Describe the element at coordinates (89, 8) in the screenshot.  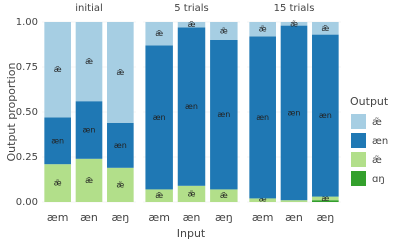
I see `facet-title: initial` at that location.